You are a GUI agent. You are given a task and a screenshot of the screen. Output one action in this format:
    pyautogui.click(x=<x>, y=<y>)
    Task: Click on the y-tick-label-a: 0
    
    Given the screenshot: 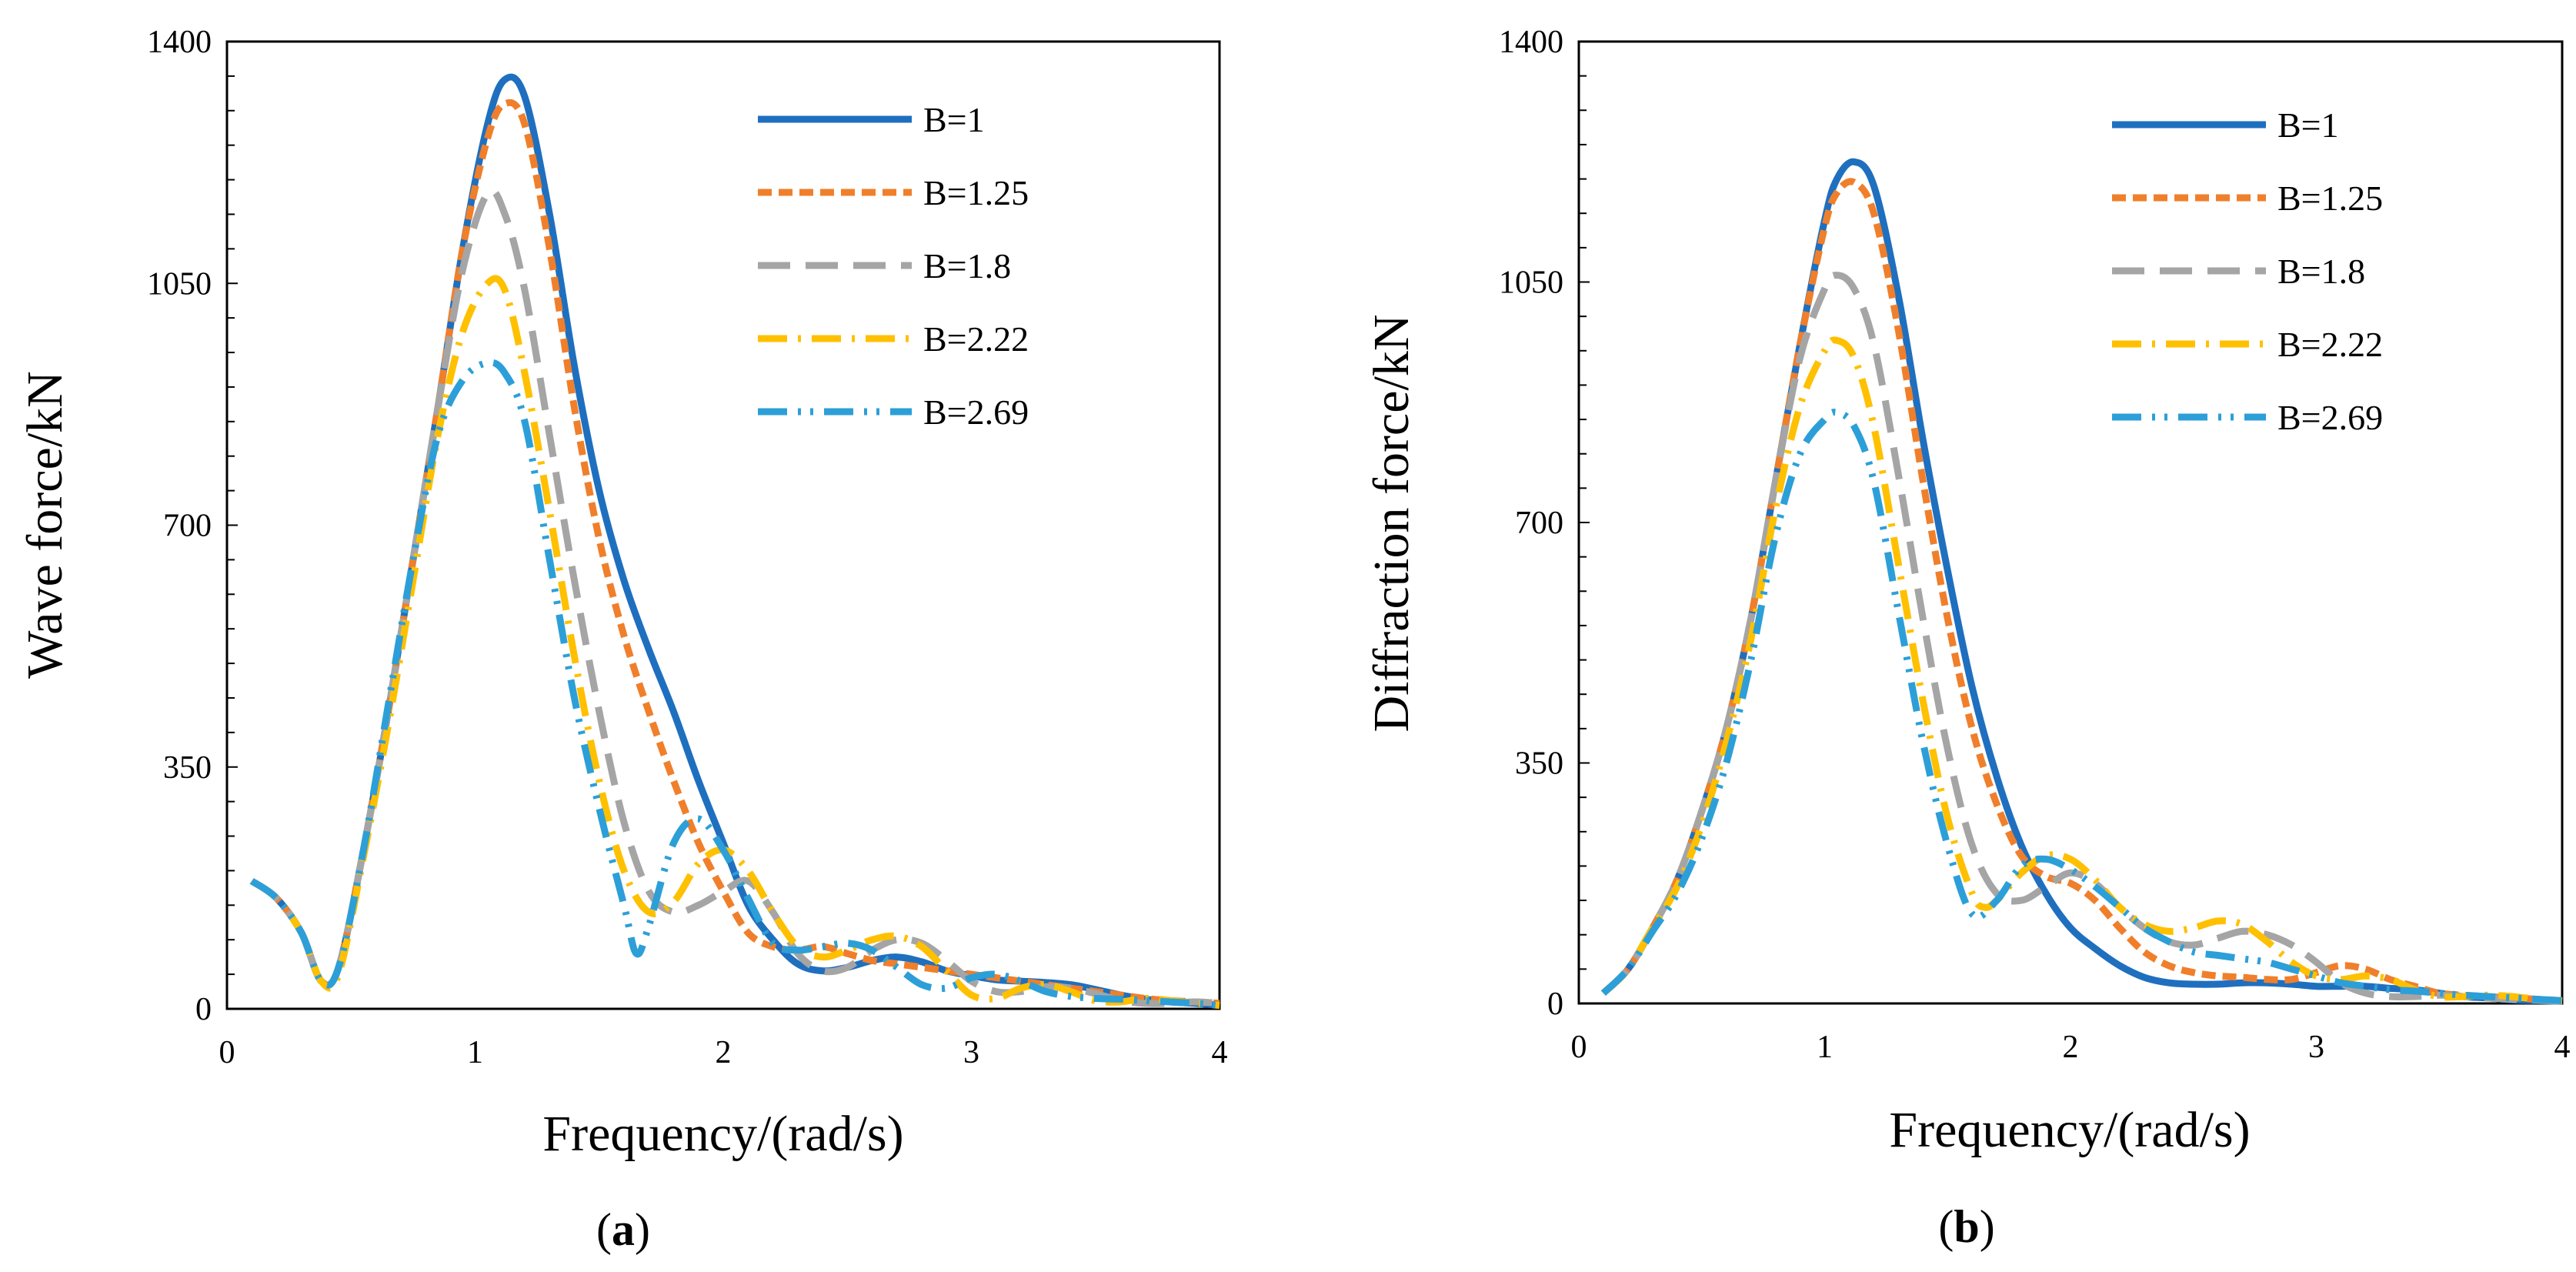 What is the action you would take?
    pyautogui.click(x=203, y=1009)
    